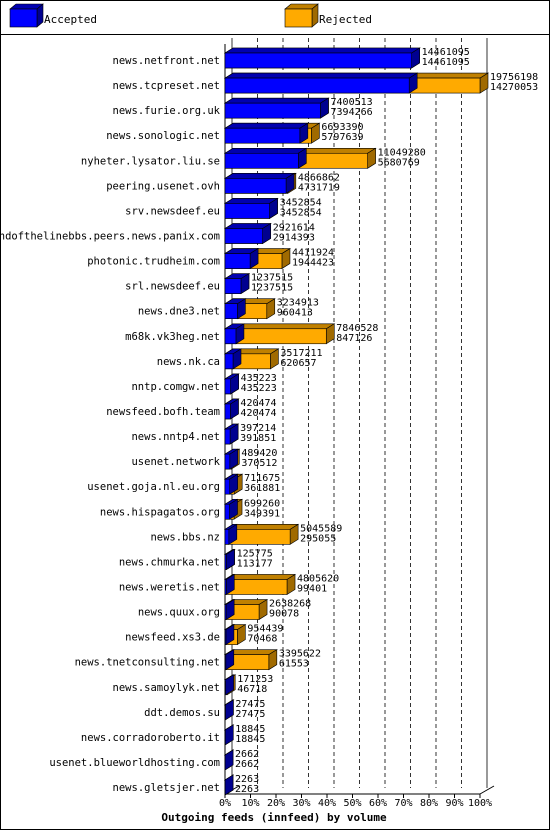 This screenshot has height=830, width=550. Describe the element at coordinates (272, 278) in the screenshot. I see `value-label-rejected-9: 1237515` at that location.